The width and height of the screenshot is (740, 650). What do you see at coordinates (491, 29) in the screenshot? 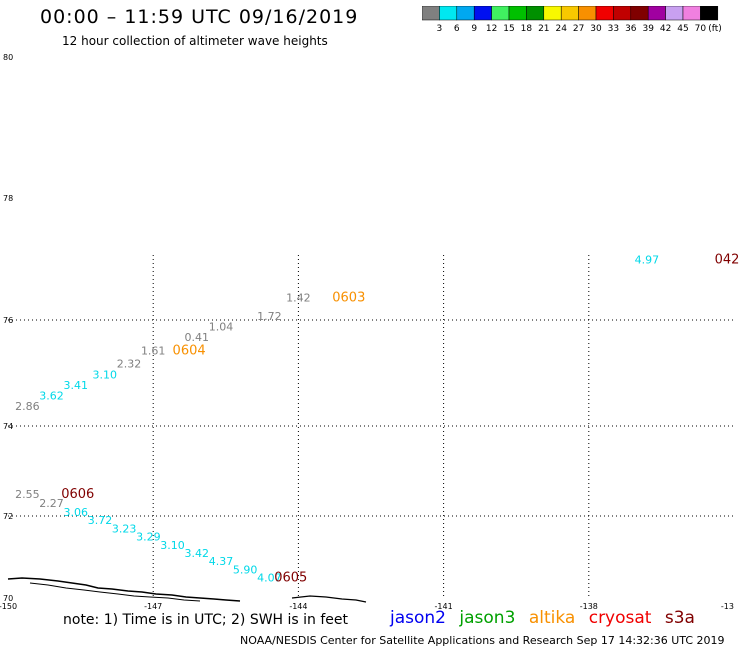
I see `colorbar-tick: 12` at bounding box center [491, 29].